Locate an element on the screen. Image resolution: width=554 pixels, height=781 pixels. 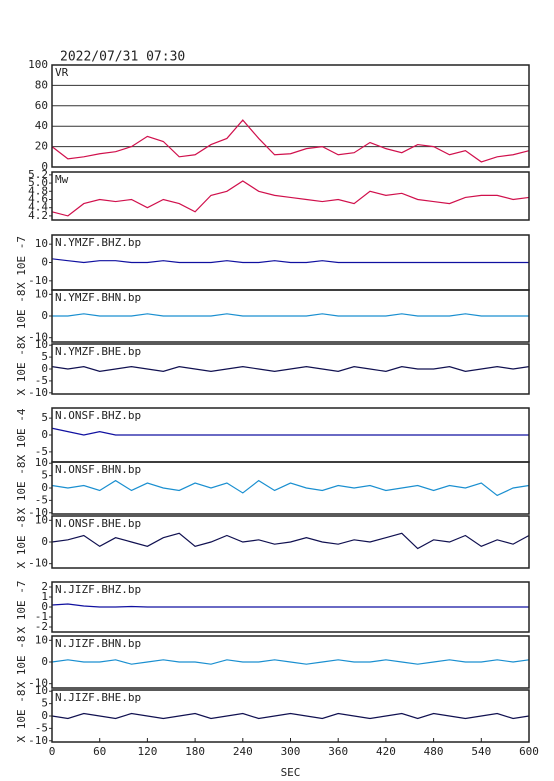
y-tick-label: 60 is located at coordinates (41, 105).